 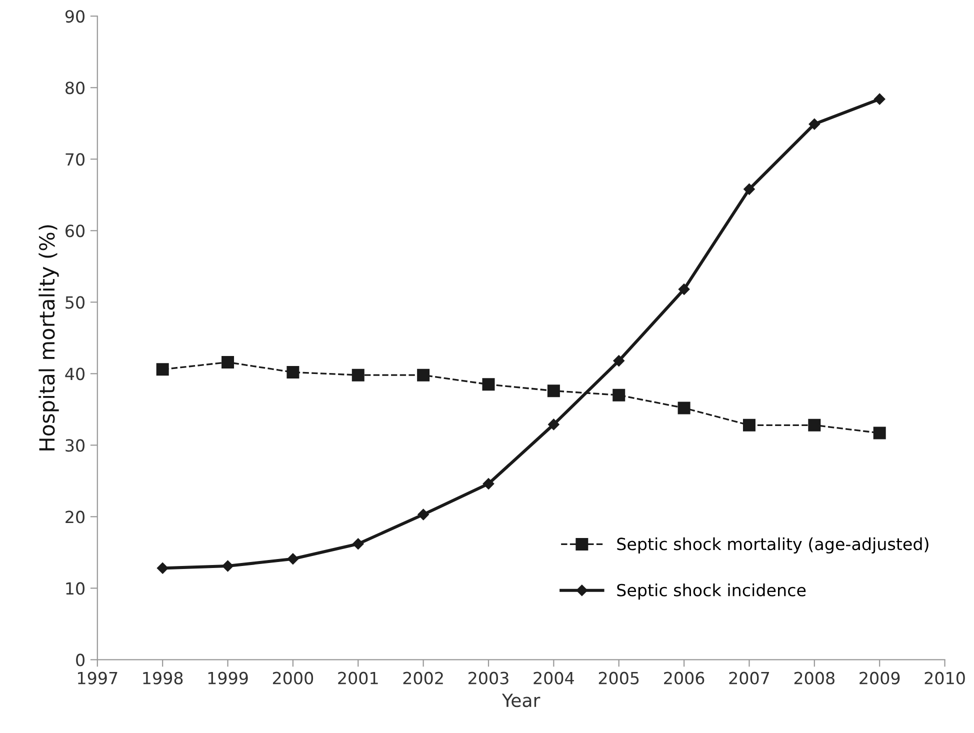 What do you see at coordinates (711, 592) in the screenshot?
I see `legend-label: Septic shock incidence` at bounding box center [711, 592].